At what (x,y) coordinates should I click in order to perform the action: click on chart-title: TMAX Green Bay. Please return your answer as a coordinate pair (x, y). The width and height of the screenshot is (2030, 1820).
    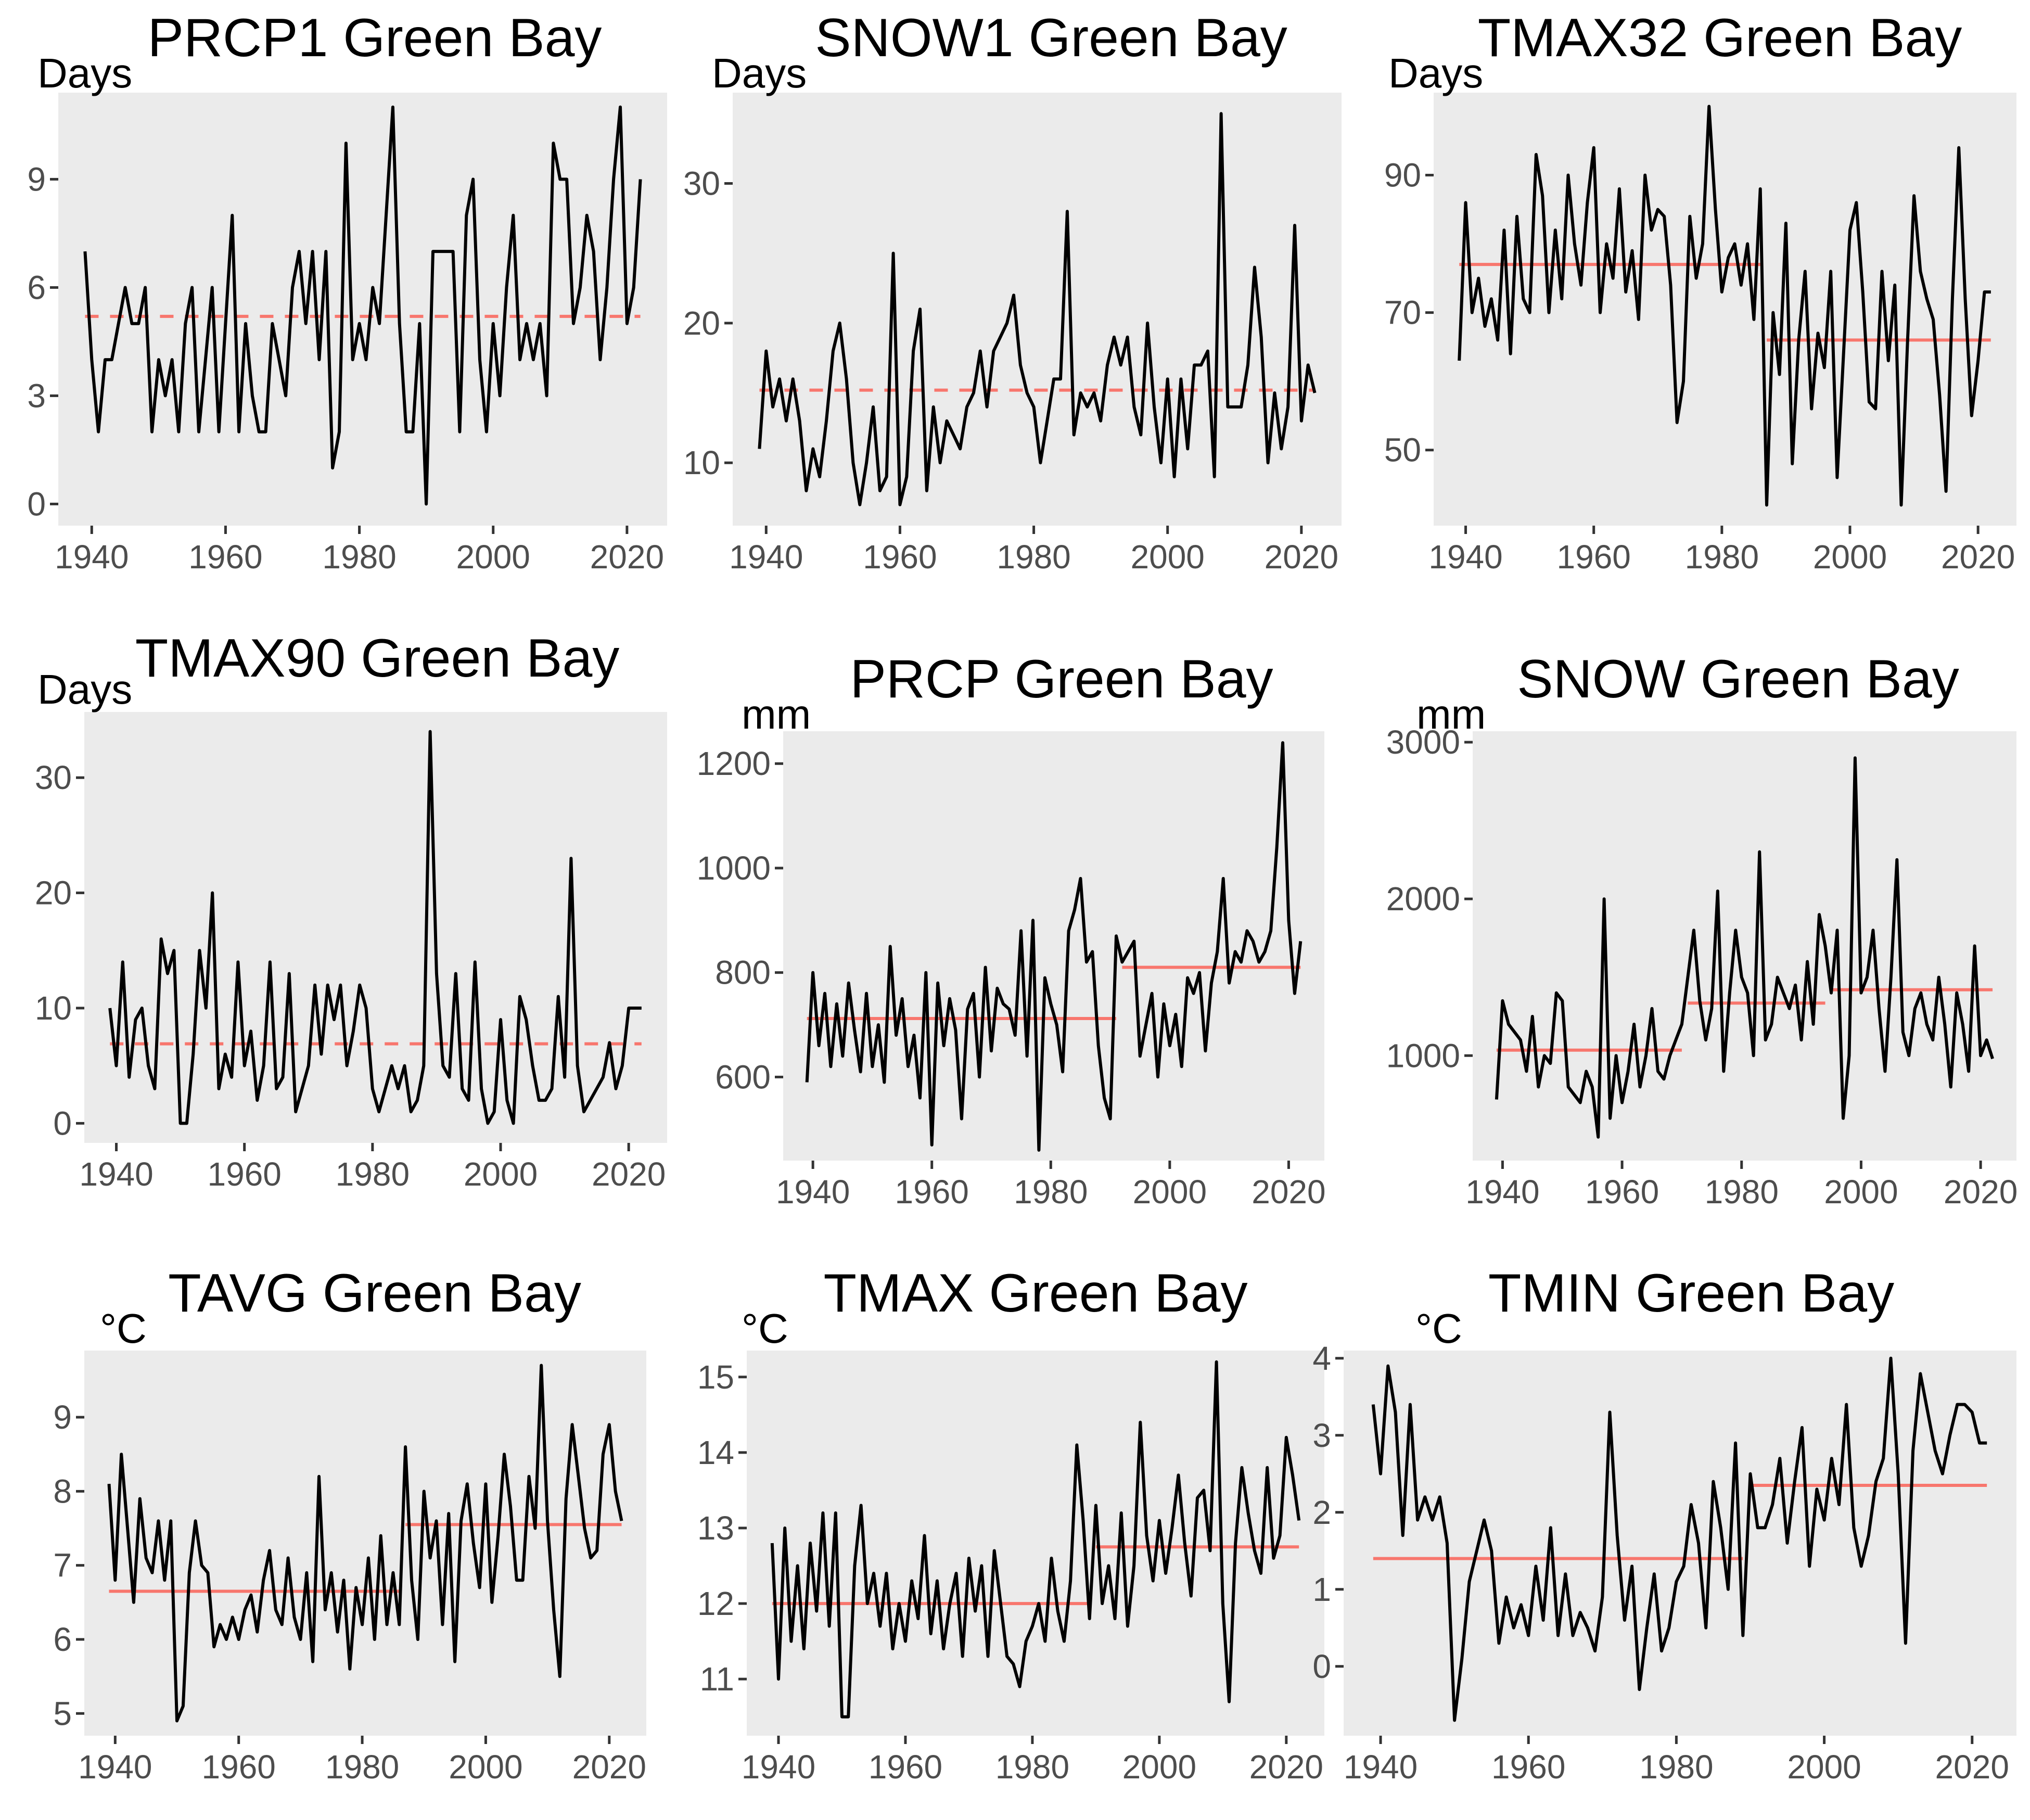
    Looking at the image, I should click on (1036, 1293).